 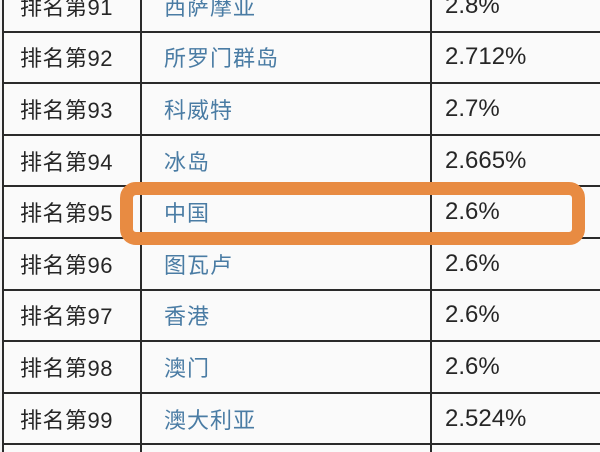 What do you see at coordinates (286, 212) in the screenshot?
I see `cell-name: 中国` at bounding box center [286, 212].